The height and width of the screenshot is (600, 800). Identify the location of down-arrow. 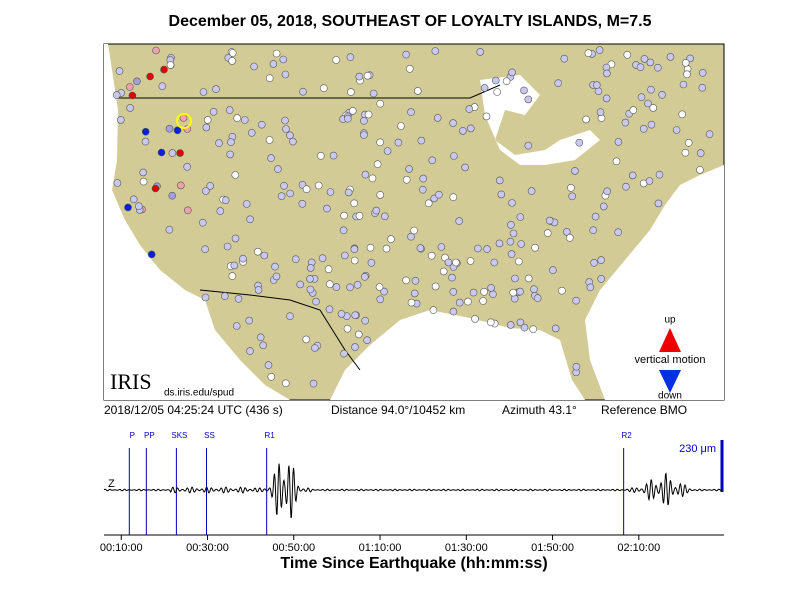
(670, 381).